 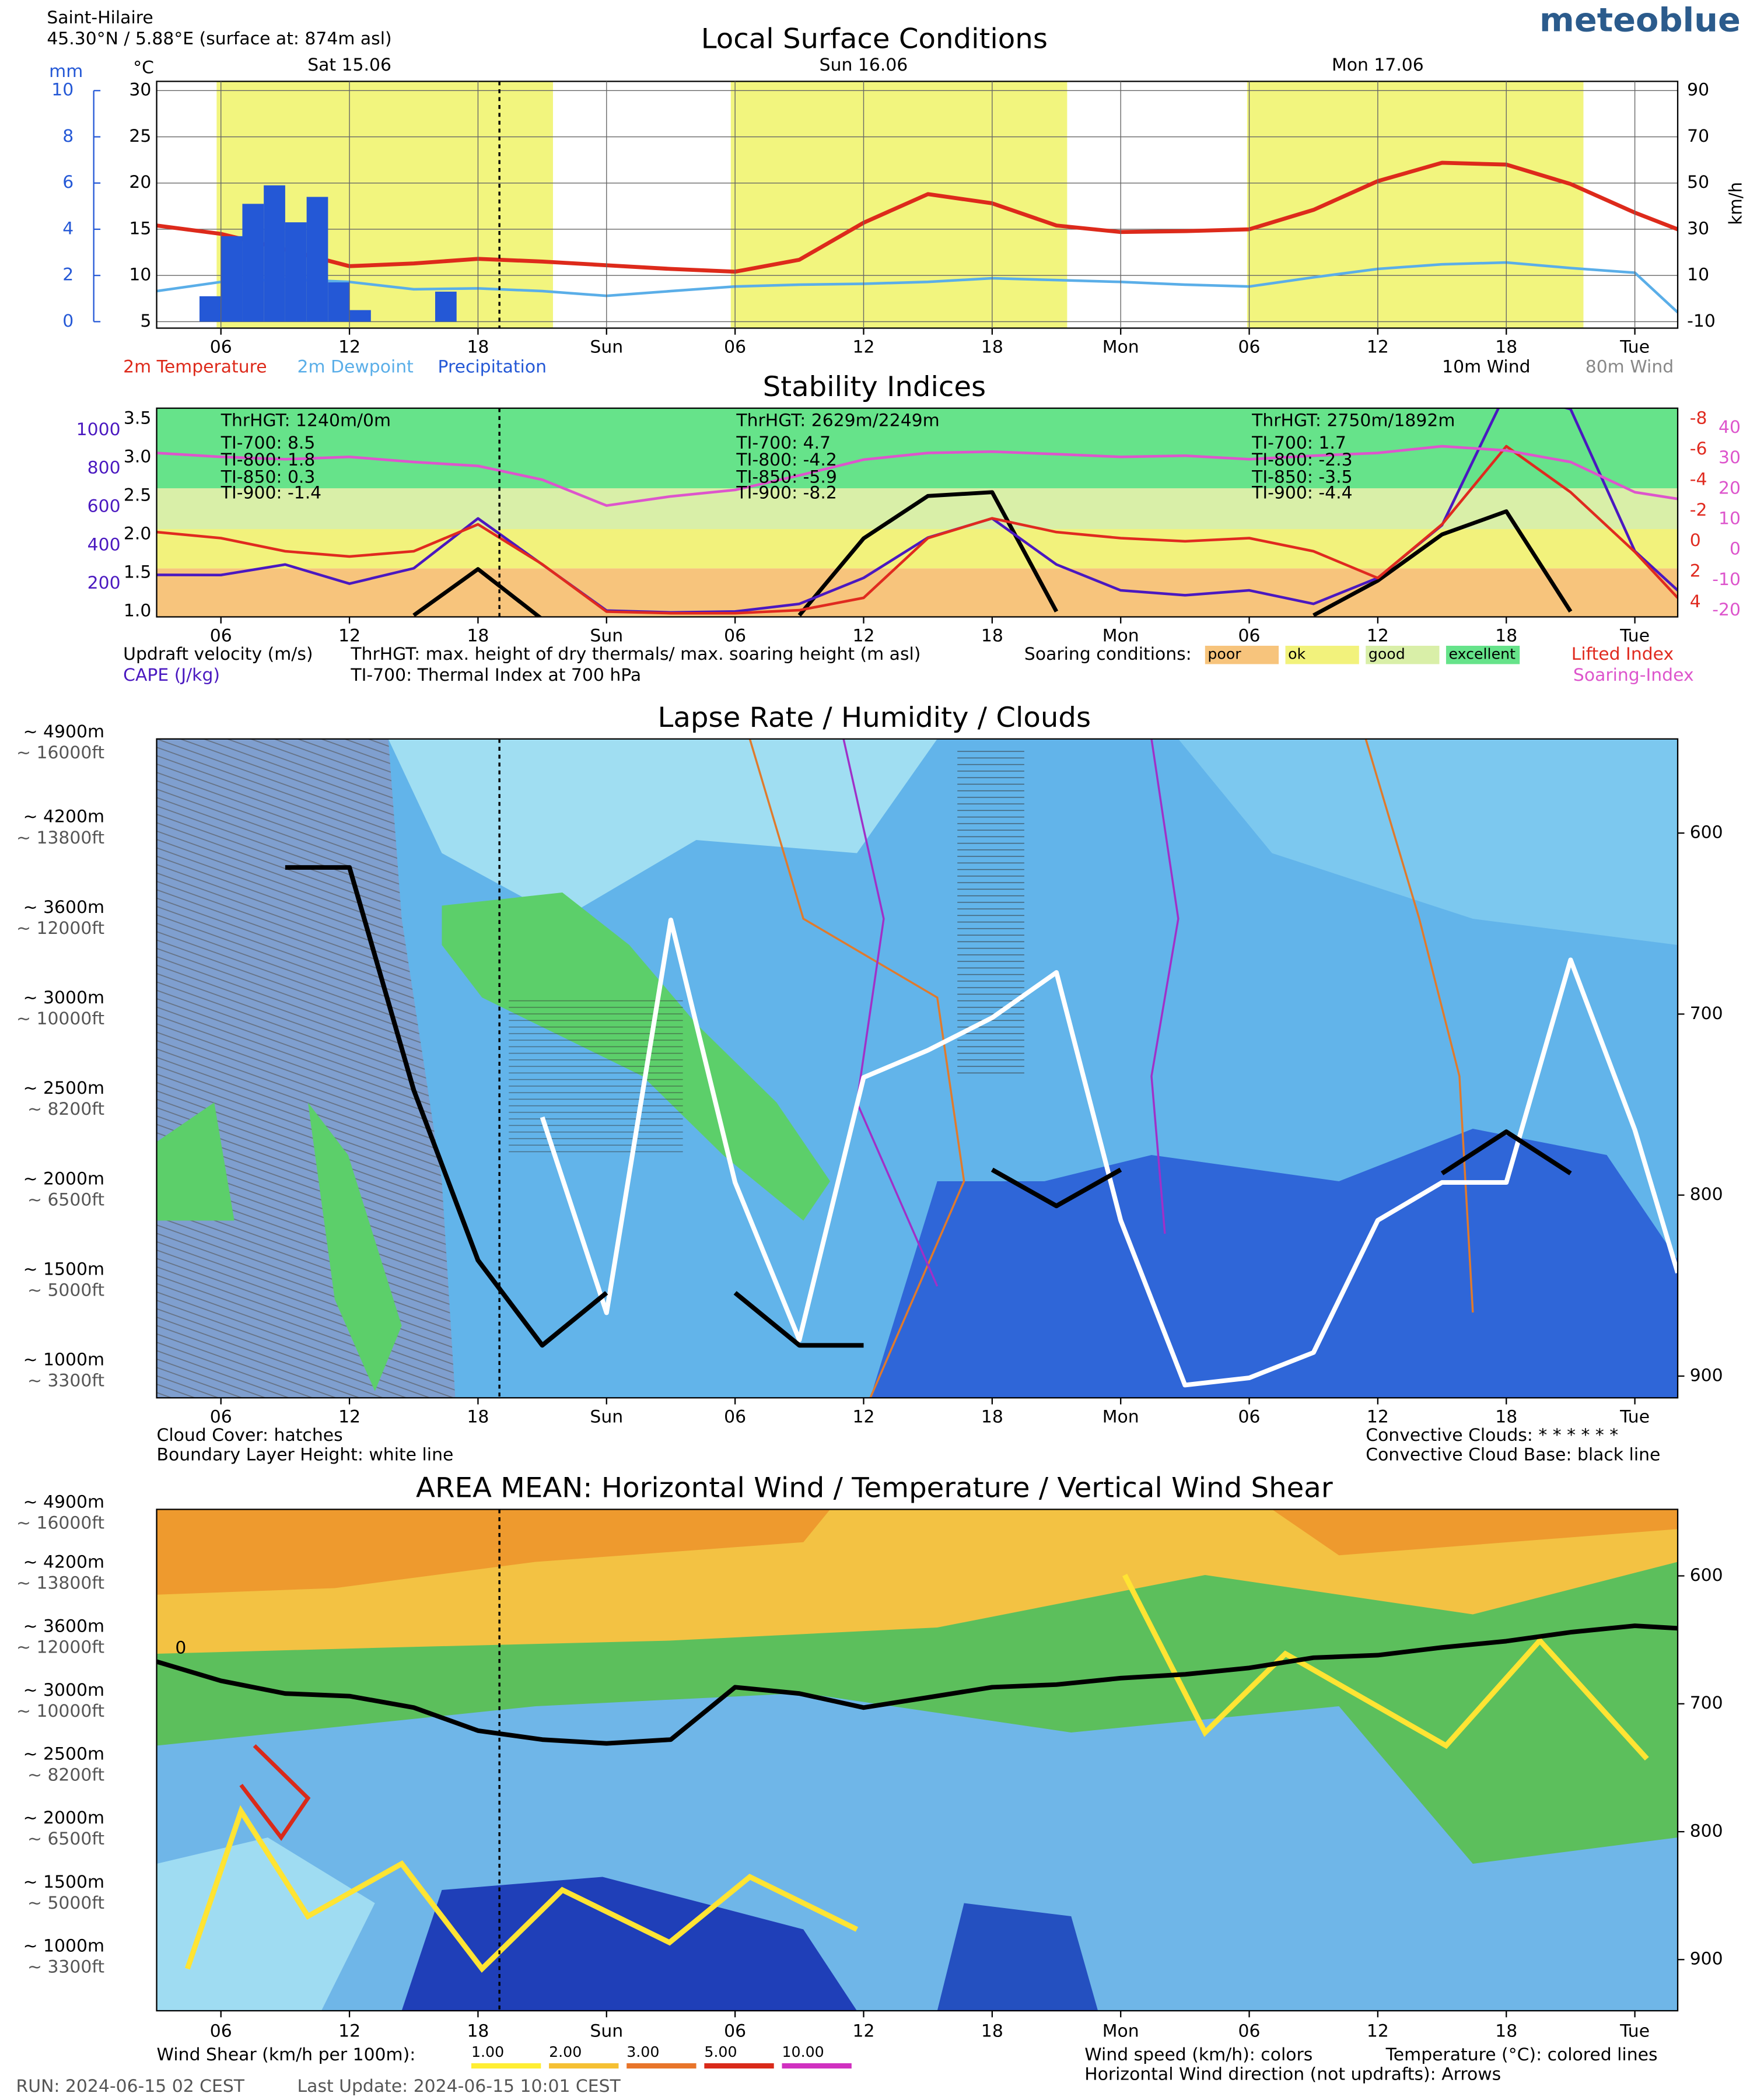 What do you see at coordinates (180, 1648) in the screenshot?
I see `contour-label: 0` at bounding box center [180, 1648].